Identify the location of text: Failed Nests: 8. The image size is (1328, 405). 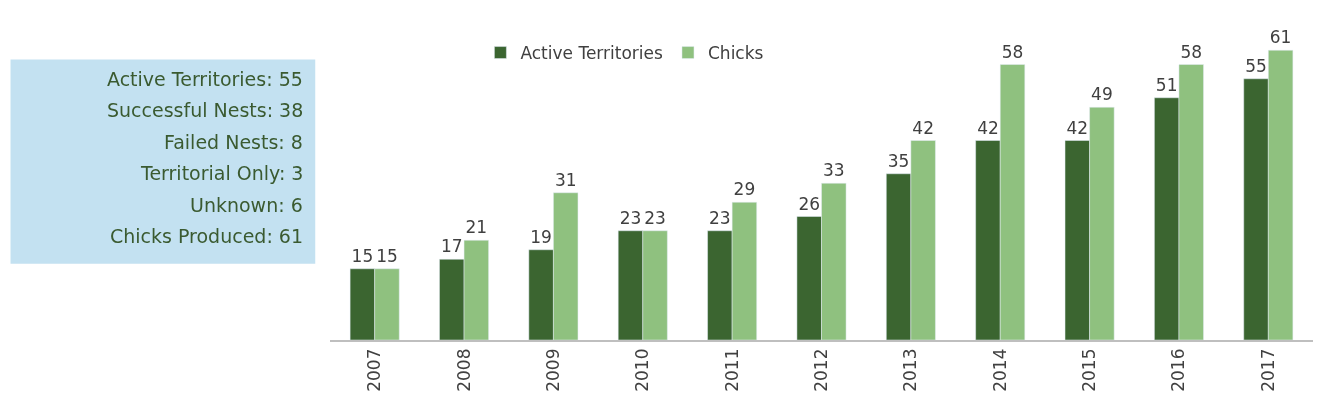
(233, 142).